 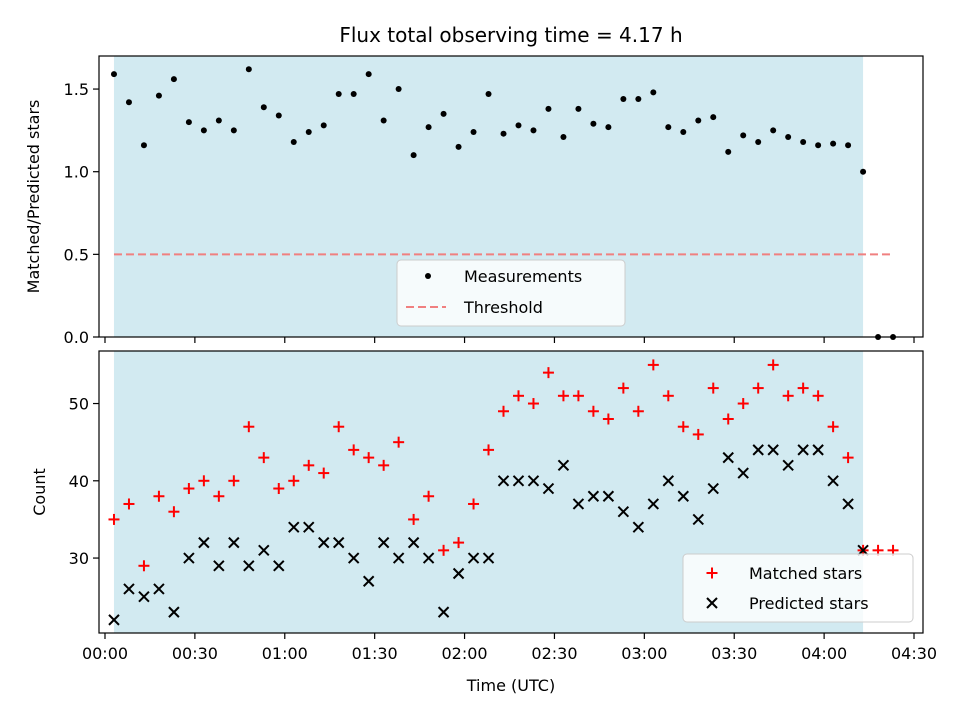 I want to click on y-tick-label: 0.0, so click(x=76, y=337).